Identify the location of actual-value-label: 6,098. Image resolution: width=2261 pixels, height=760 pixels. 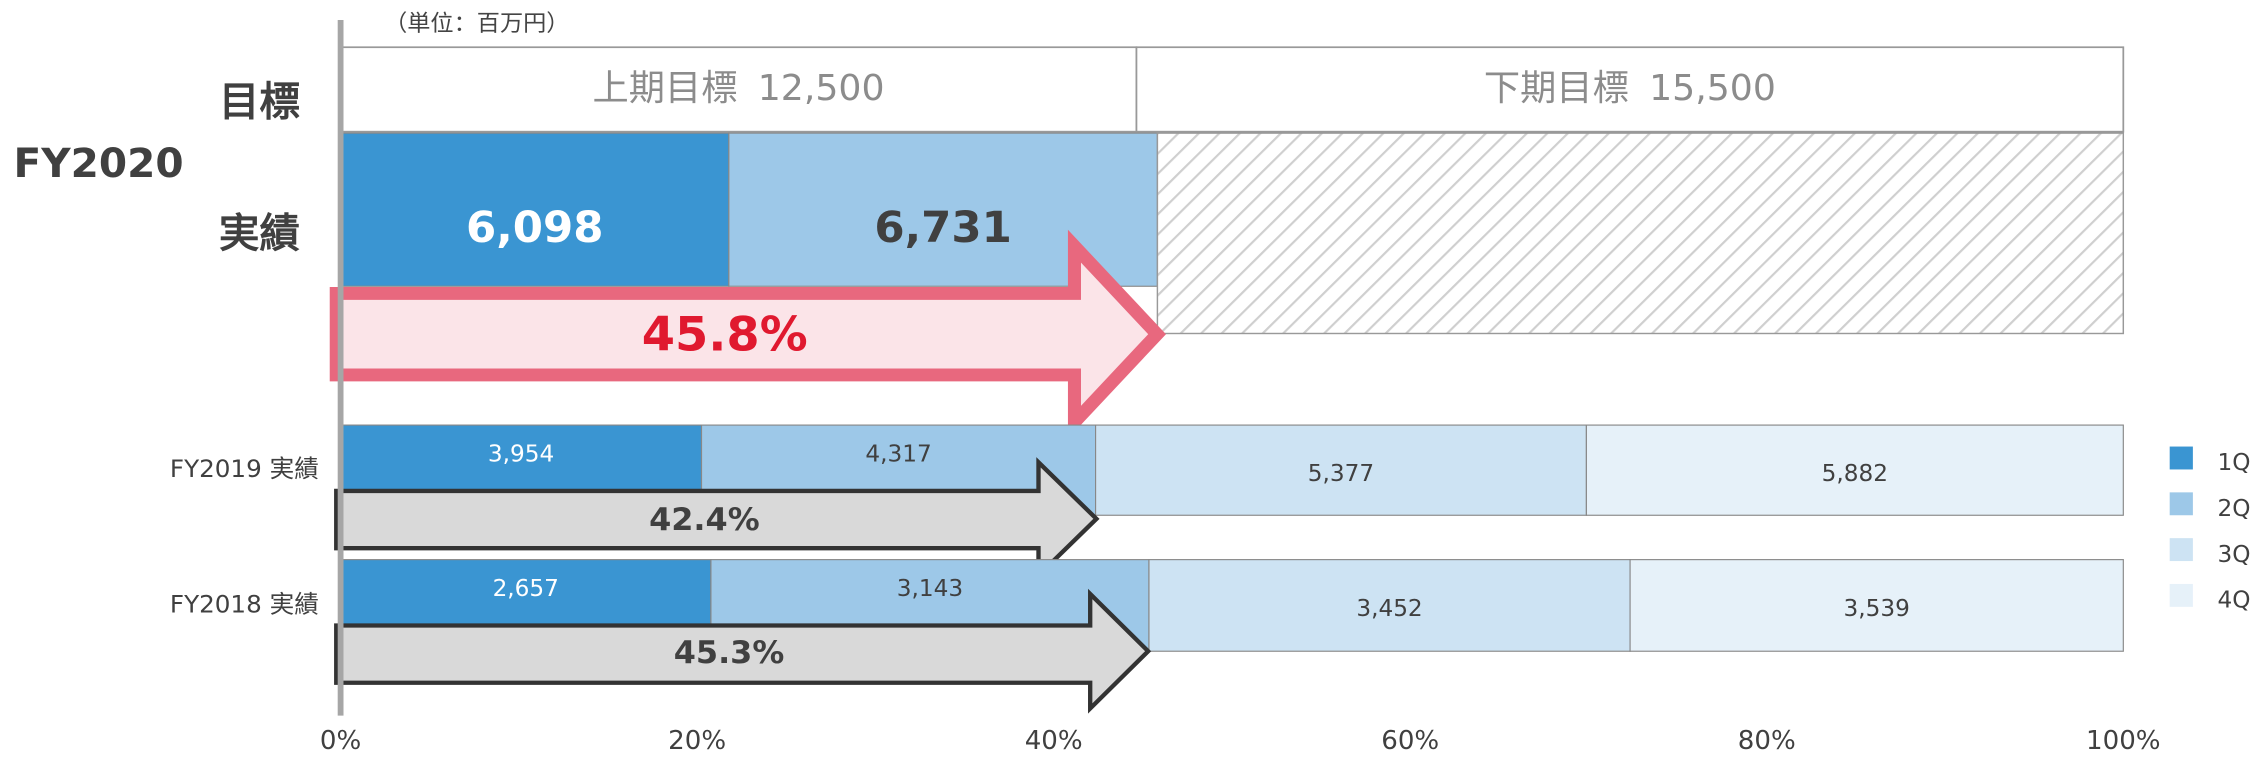
(535, 228).